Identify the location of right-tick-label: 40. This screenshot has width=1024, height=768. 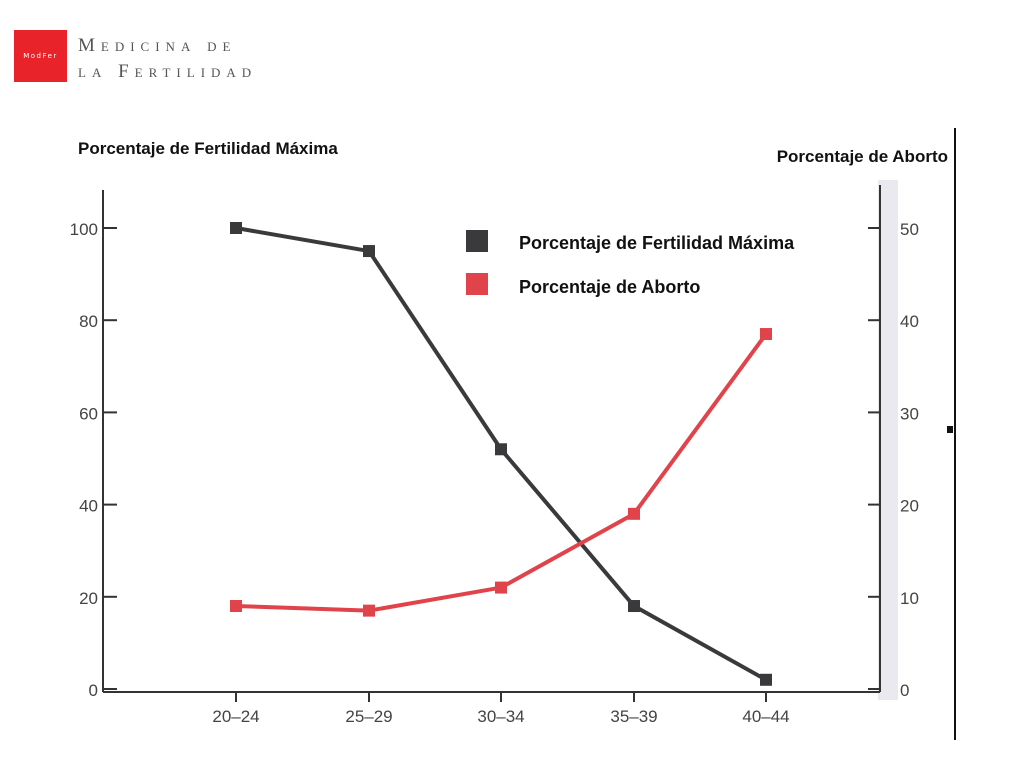
(909, 321).